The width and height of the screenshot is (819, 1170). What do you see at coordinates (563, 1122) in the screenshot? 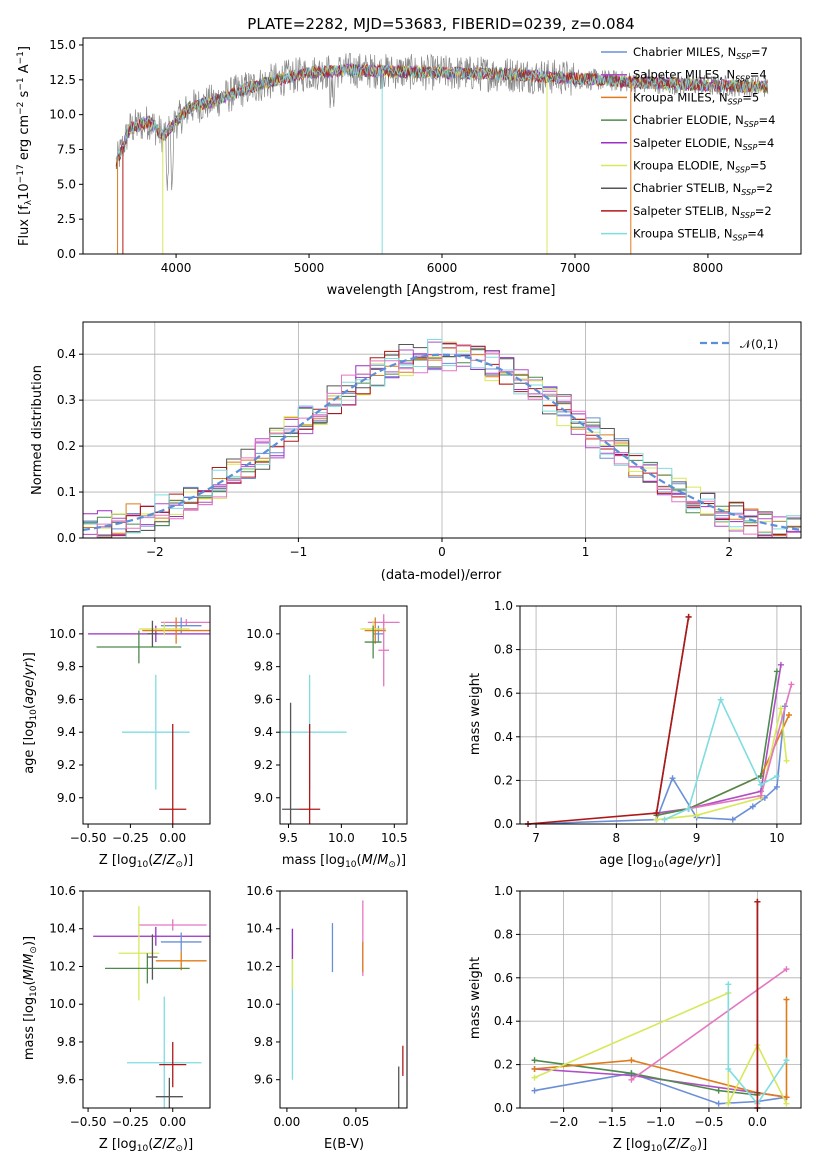
I see `mw-z-xtick-label: −2.0` at bounding box center [563, 1122].